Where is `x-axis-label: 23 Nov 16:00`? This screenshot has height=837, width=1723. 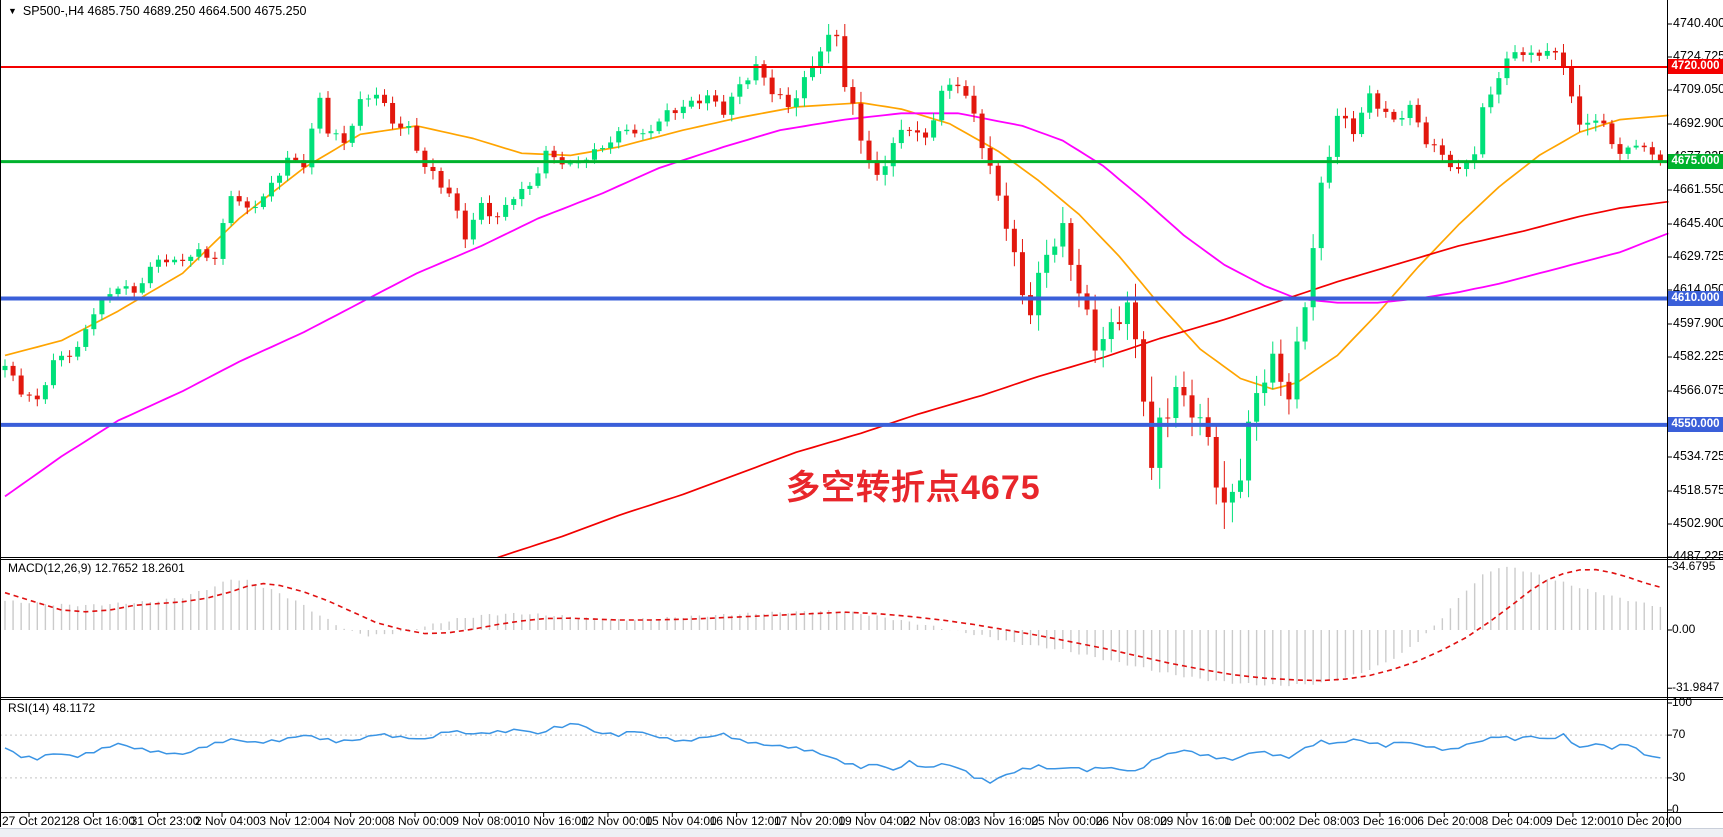
x-axis-label: 23 Nov 16:00 is located at coordinates (1002, 821).